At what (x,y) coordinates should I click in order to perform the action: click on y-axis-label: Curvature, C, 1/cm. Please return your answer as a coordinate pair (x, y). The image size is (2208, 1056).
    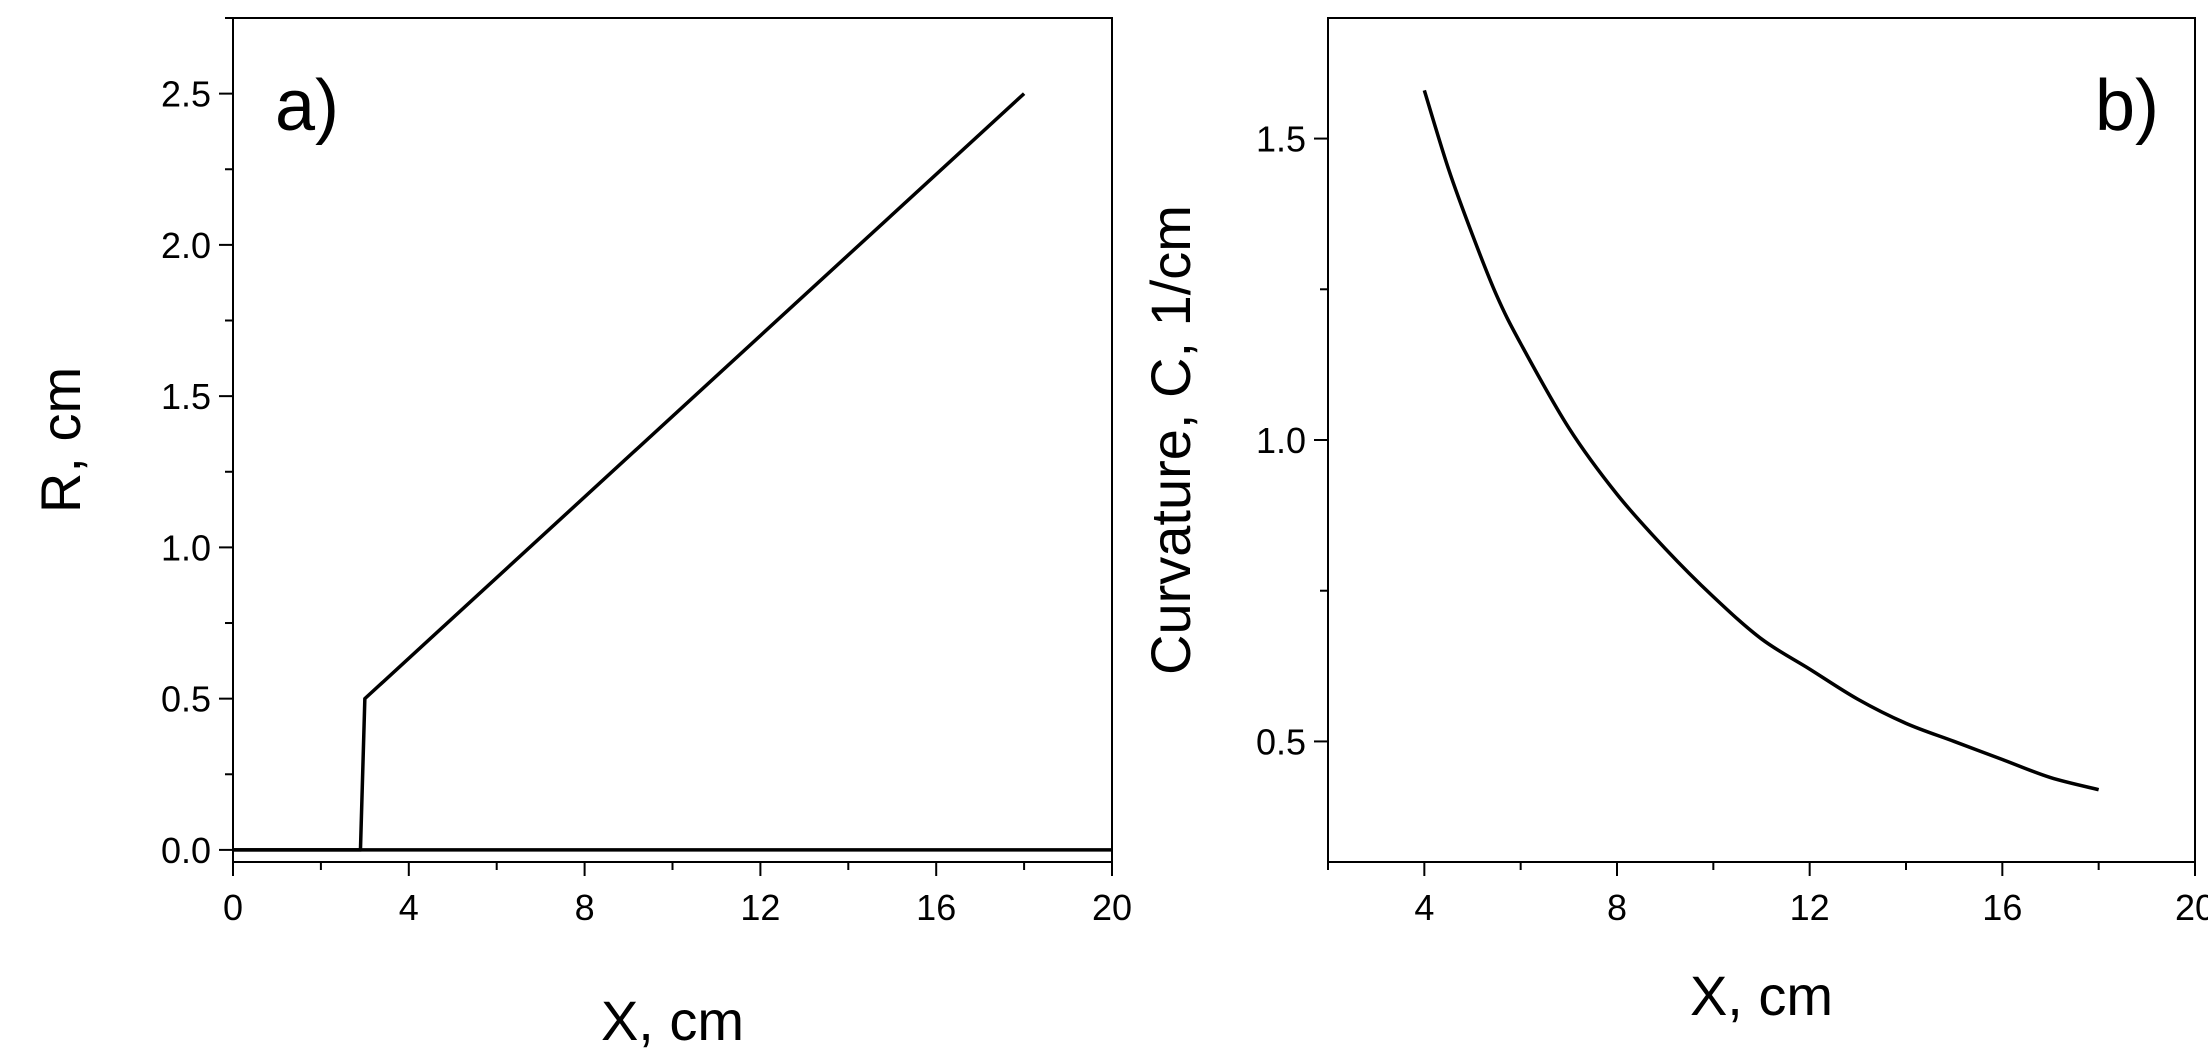
    Looking at the image, I should click on (1170, 440).